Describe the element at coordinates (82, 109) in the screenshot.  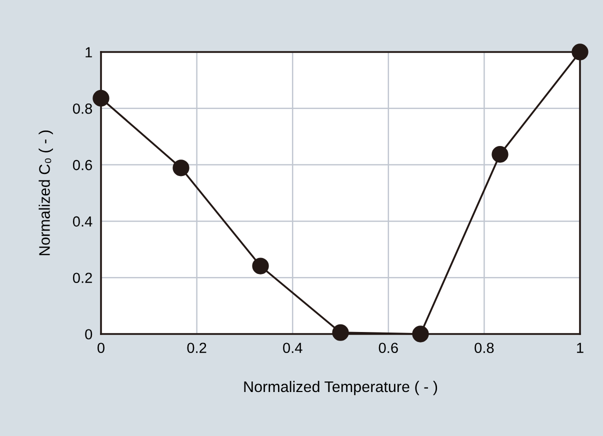
I see `y-tick-label: 0.8` at that location.